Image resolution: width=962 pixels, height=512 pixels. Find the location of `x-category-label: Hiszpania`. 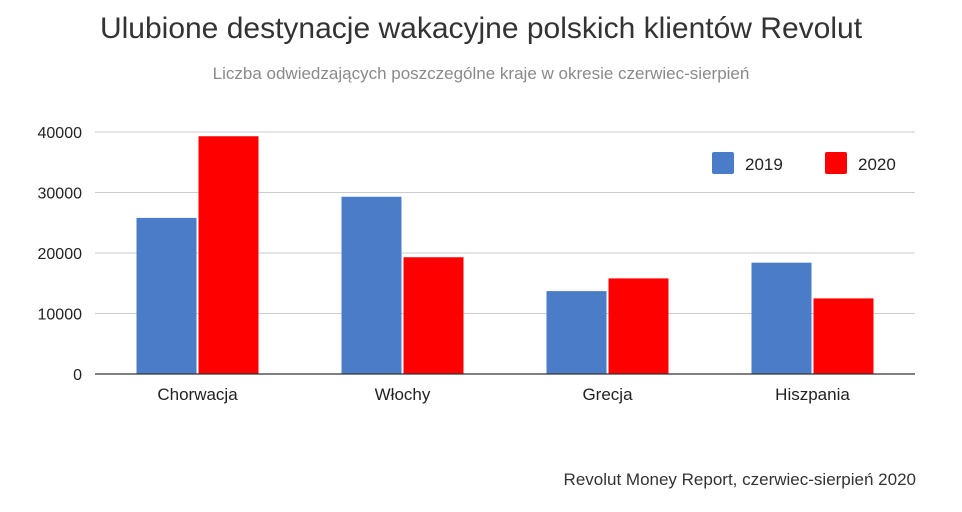

x-category-label: Hiszpania is located at coordinates (812, 394).